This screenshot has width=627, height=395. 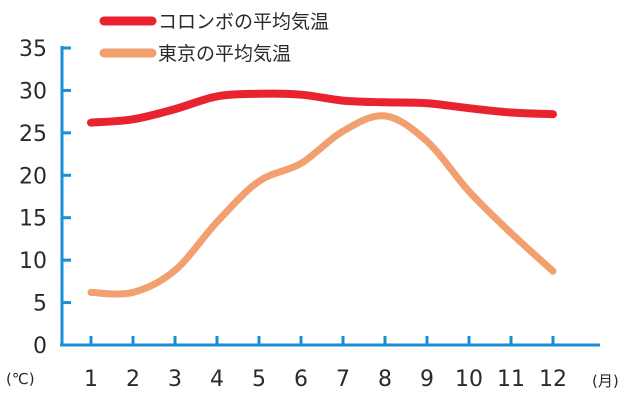 I want to click on x-ticks: 1 2 3 4 5 6 7 8 9 10 11 12, so click(x=325, y=364).